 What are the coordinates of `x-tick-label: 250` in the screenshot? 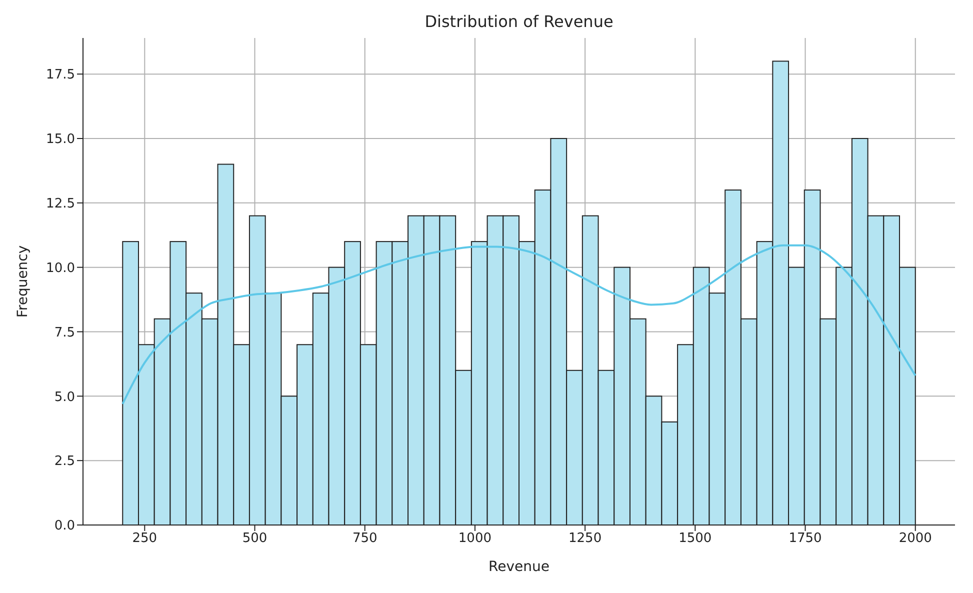 It's located at (145, 538).